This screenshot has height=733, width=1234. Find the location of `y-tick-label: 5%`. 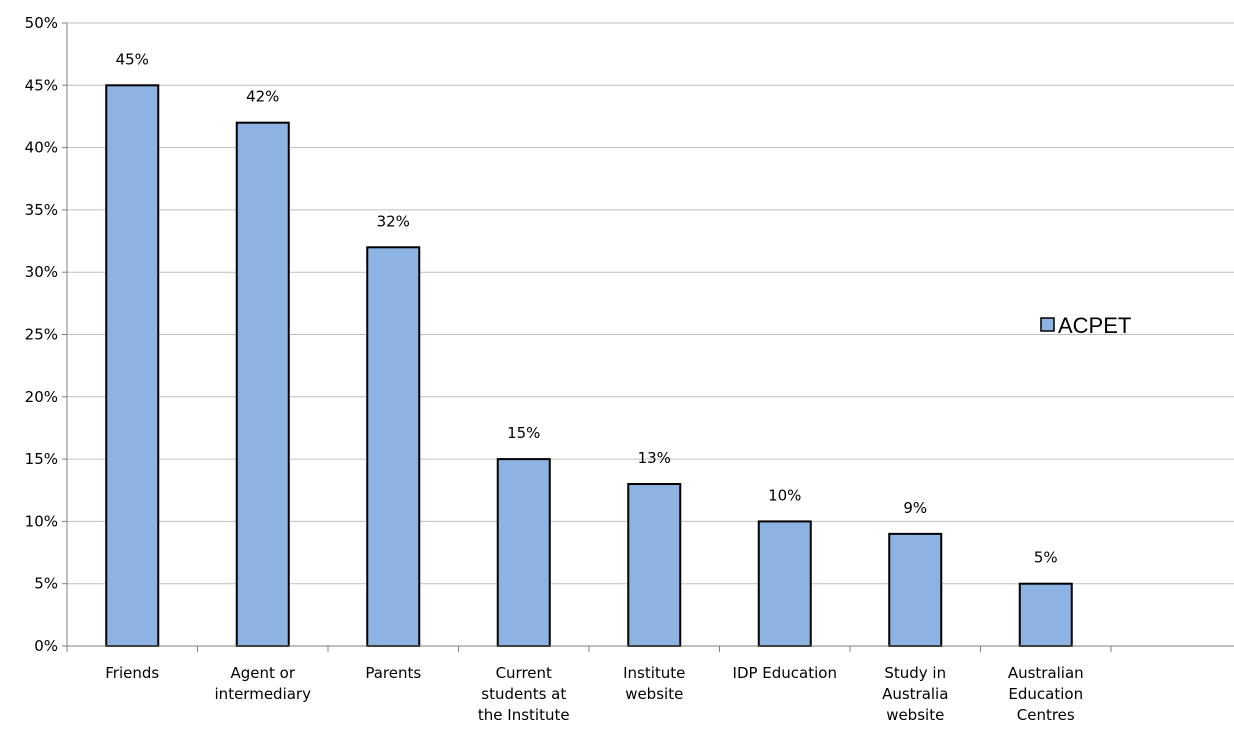

y-tick-label: 5% is located at coordinates (46, 584).